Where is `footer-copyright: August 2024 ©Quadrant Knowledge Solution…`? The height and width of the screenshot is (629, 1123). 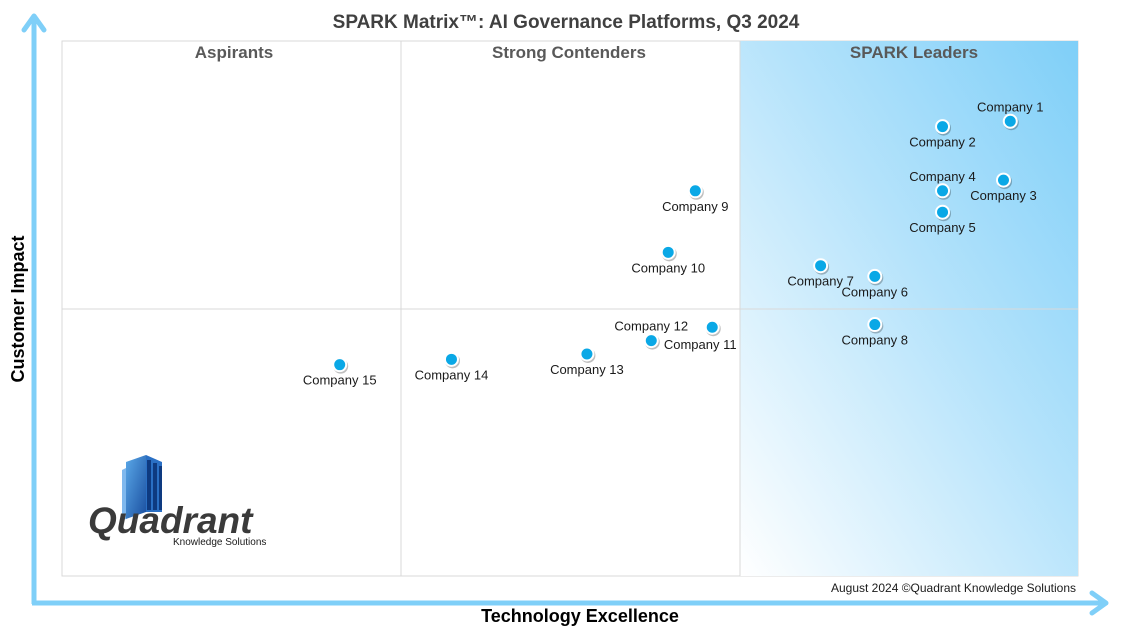 footer-copyright: August 2024 ©Quadrant Knowledge Solution… is located at coordinates (953, 588).